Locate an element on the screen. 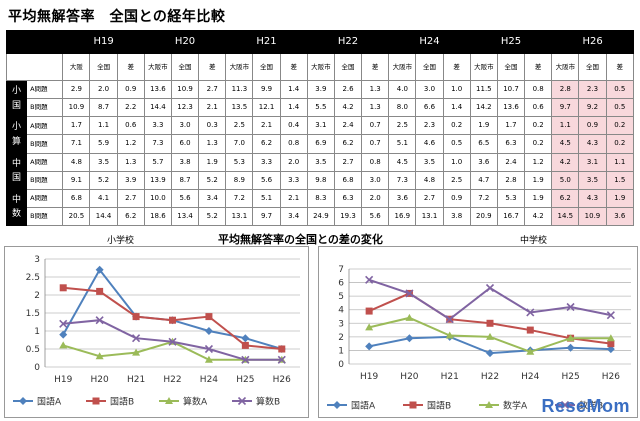 The height and width of the screenshot is (421, 640). table-cell: 8.0 is located at coordinates (402, 108).